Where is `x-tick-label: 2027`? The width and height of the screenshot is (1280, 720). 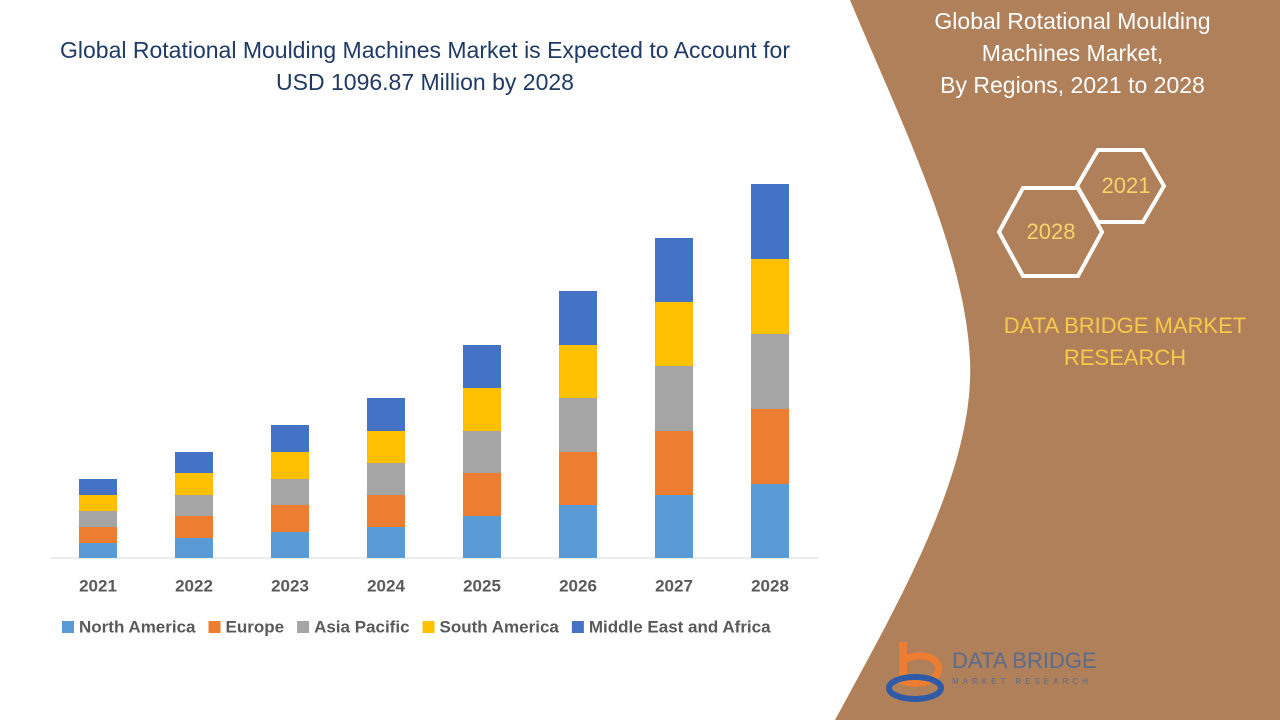 x-tick-label: 2027 is located at coordinates (674, 585).